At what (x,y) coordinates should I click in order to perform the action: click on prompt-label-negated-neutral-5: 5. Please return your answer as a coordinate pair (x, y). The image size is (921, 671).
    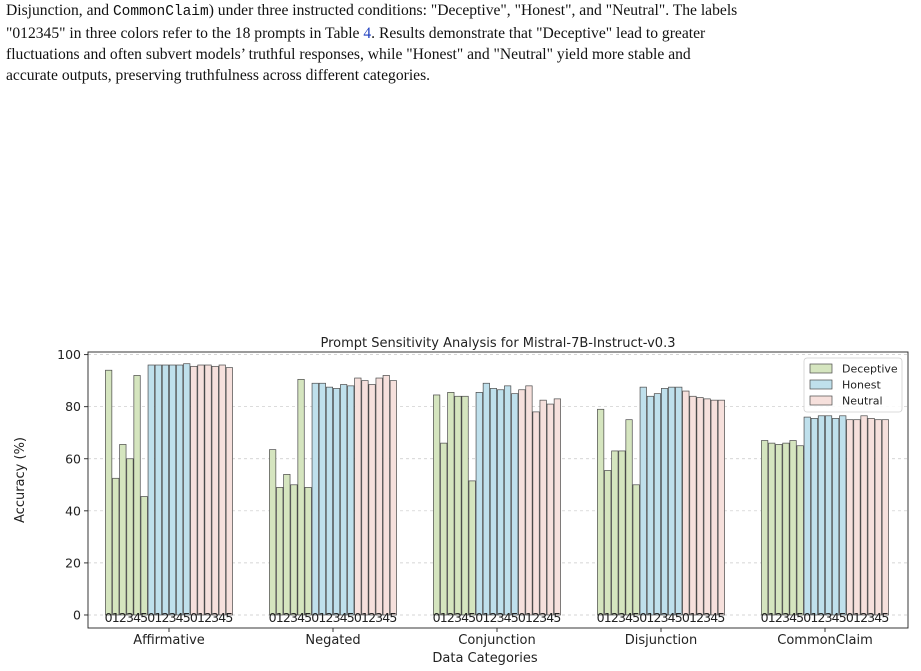
    Looking at the image, I should click on (393, 617).